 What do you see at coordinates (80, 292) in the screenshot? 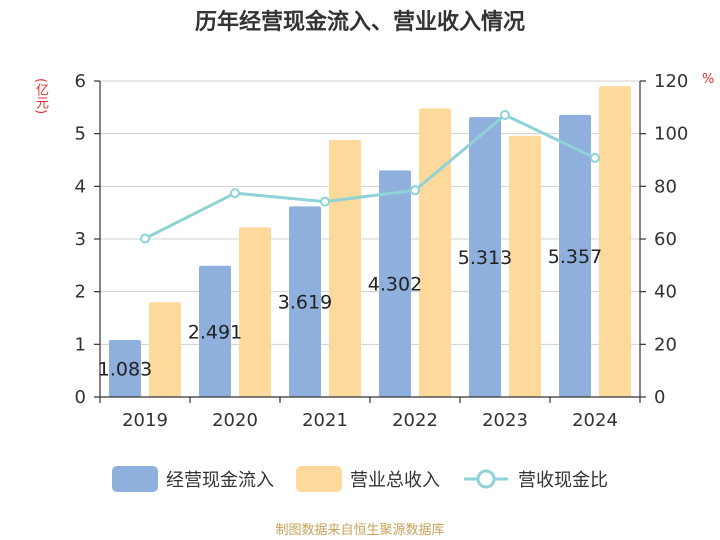
I see `left-axis-tick-label: 2` at bounding box center [80, 292].